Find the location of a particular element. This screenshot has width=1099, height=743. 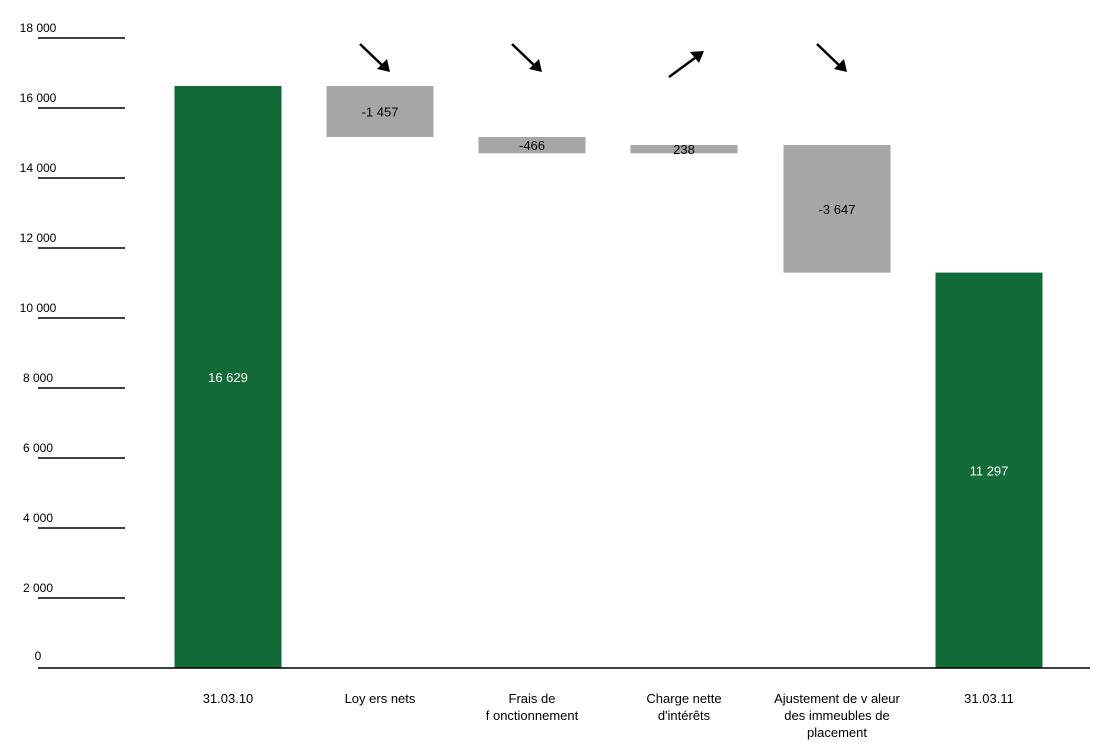

y-tick-label: 16 000 is located at coordinates (38, 98).